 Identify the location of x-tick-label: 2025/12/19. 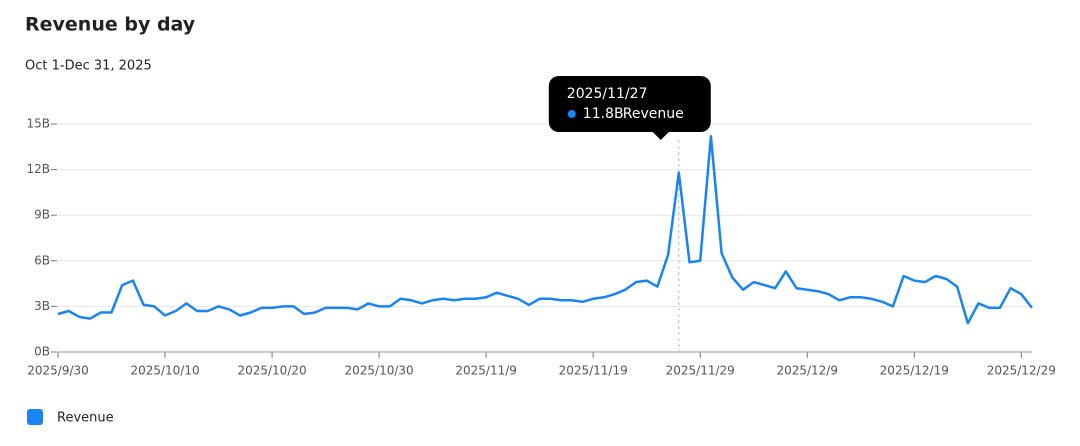
(914, 371).